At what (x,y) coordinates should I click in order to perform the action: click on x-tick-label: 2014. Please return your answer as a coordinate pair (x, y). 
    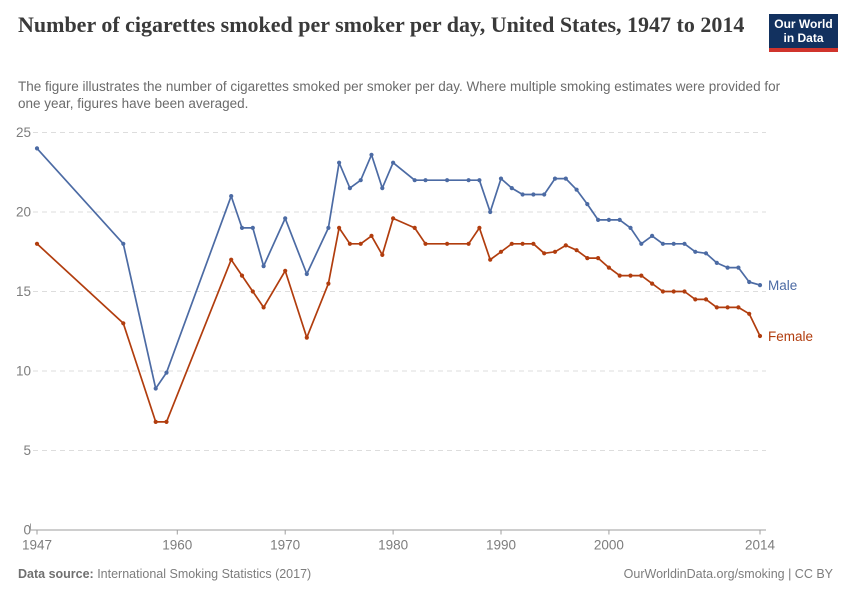
    Looking at the image, I should click on (760, 545).